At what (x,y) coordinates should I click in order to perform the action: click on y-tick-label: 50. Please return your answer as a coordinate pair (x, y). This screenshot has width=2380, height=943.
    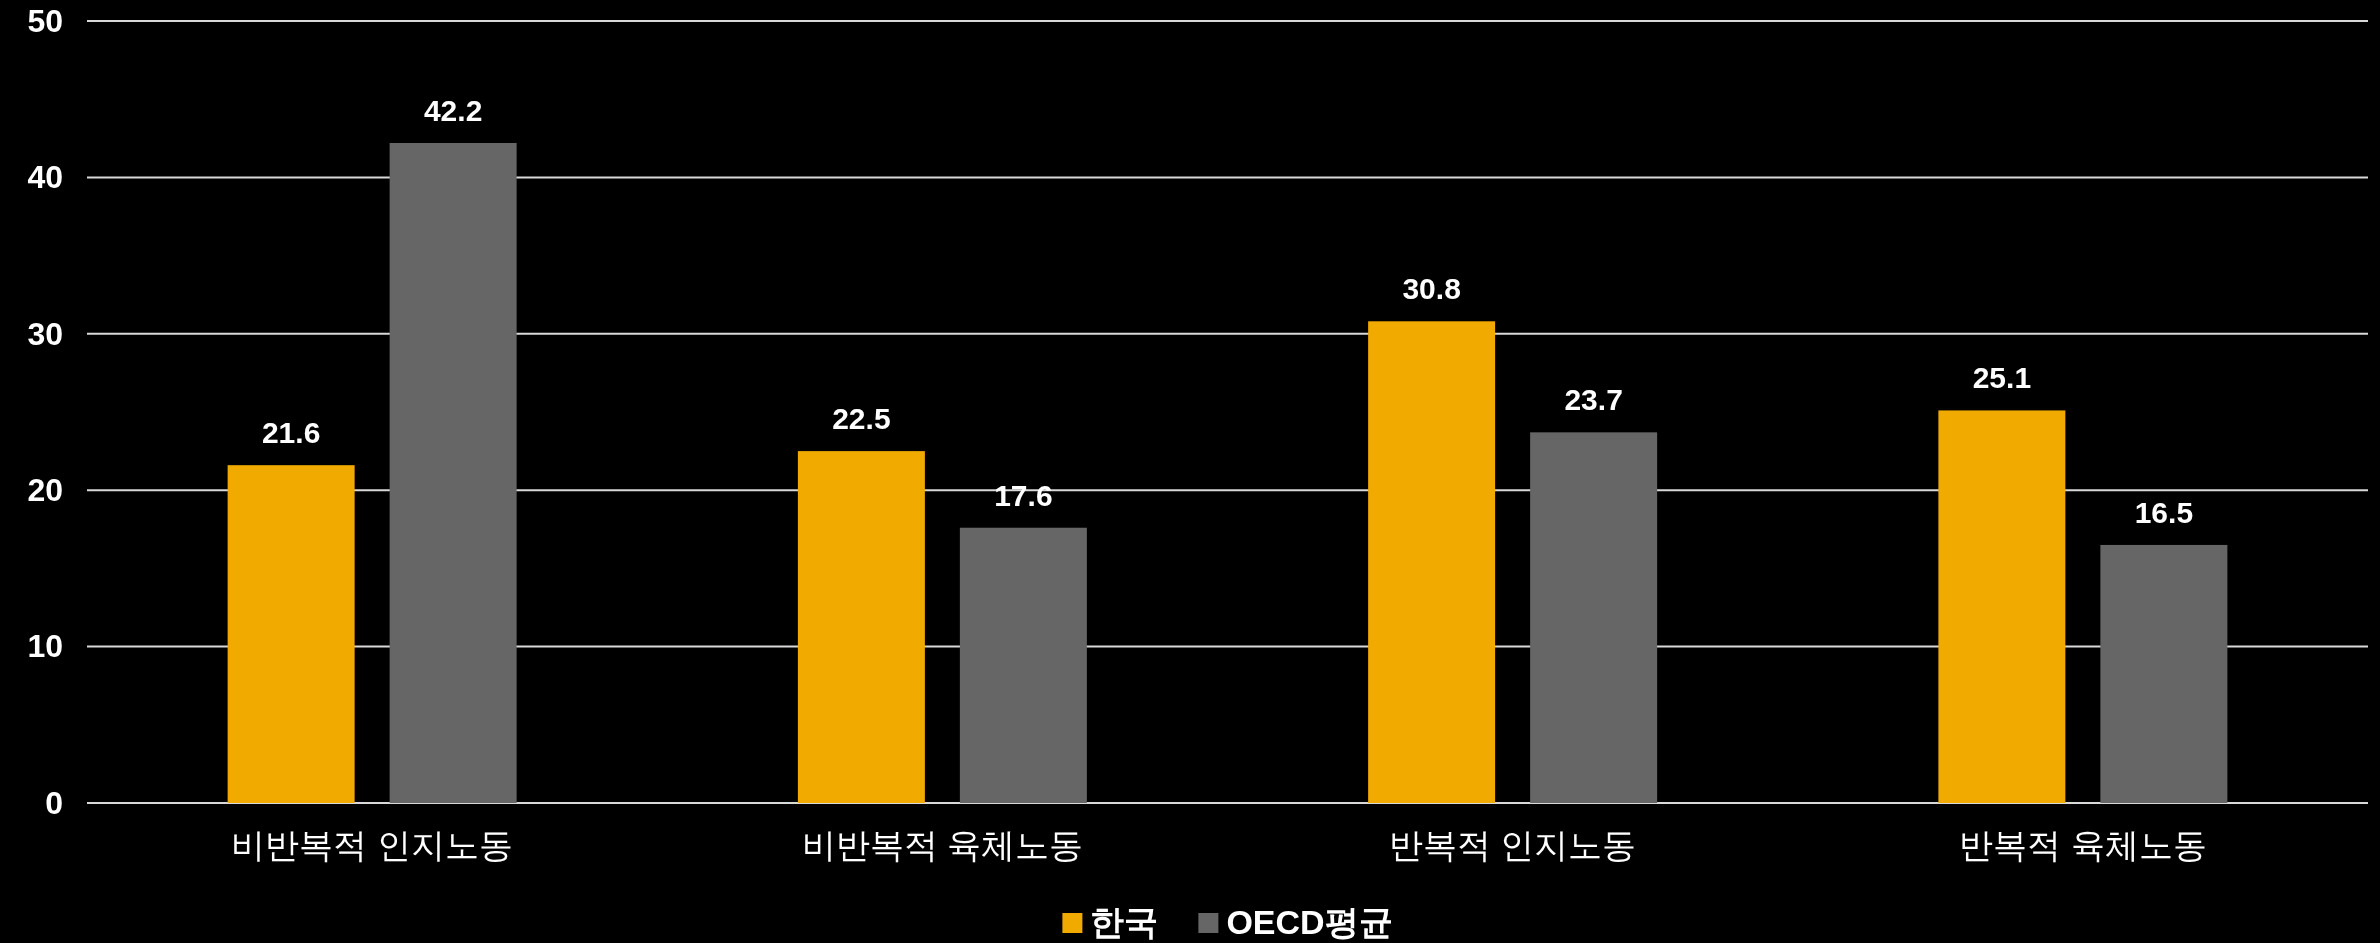
    Looking at the image, I should click on (45, 20).